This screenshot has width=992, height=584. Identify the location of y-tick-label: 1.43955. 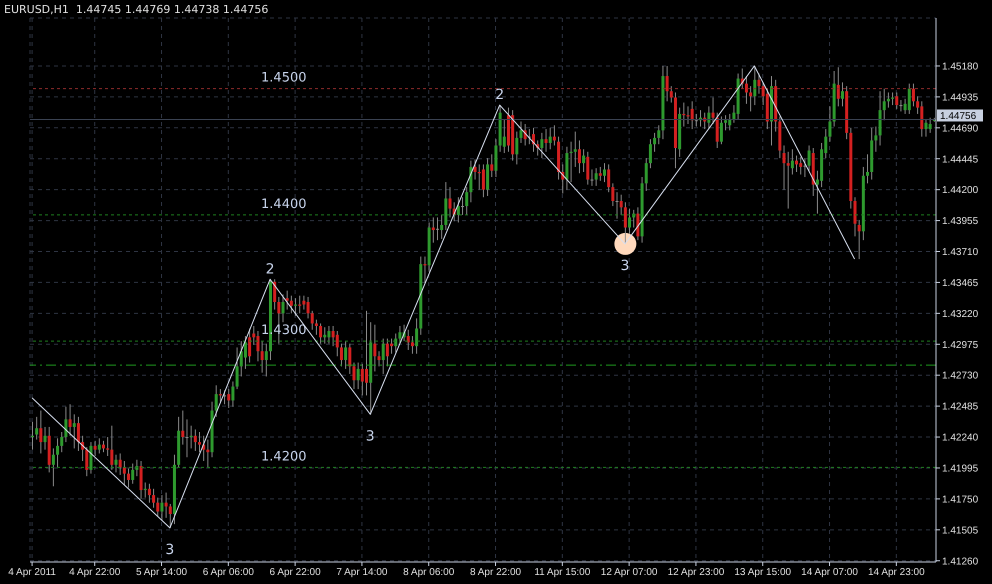
(960, 222).